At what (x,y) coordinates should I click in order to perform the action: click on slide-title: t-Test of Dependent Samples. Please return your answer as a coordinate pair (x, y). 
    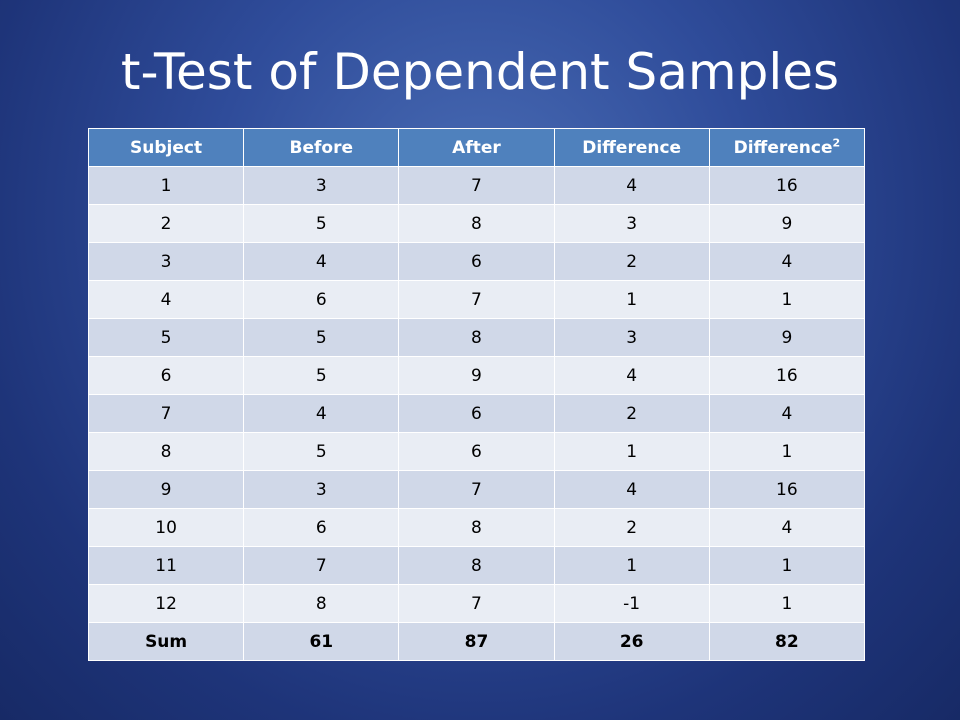
    Looking at the image, I should click on (480, 72).